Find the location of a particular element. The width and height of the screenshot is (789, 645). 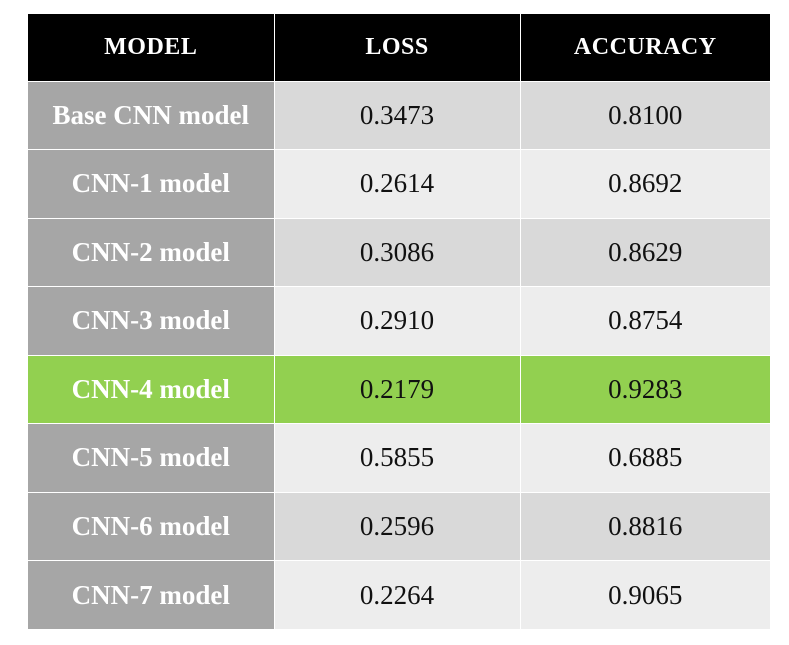

loss-cell: 0.2264 is located at coordinates (396, 594).